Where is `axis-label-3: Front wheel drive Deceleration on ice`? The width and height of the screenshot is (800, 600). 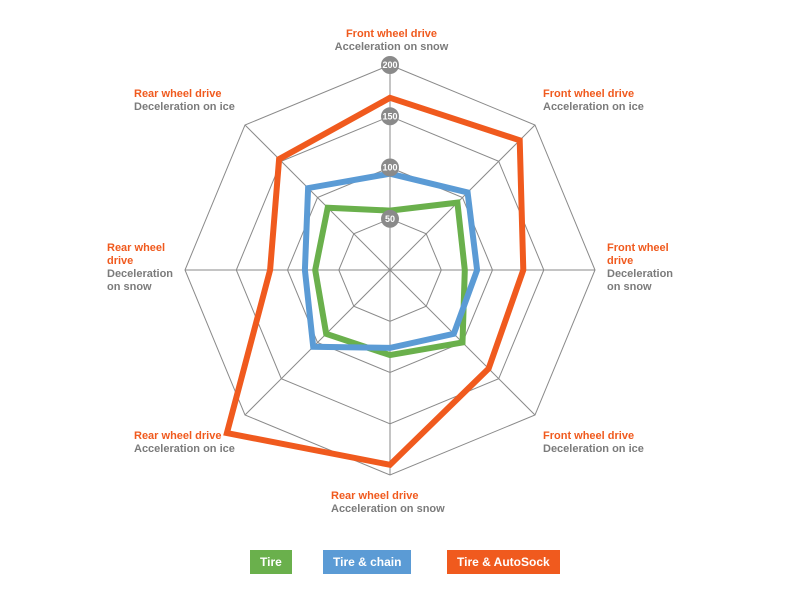
axis-label-3: Front wheel drive Deceleration on ice is located at coordinates (593, 442).